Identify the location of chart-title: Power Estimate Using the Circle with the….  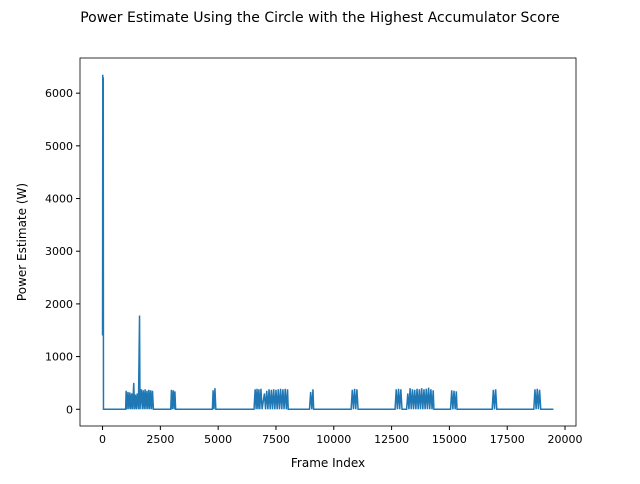
(320, 18).